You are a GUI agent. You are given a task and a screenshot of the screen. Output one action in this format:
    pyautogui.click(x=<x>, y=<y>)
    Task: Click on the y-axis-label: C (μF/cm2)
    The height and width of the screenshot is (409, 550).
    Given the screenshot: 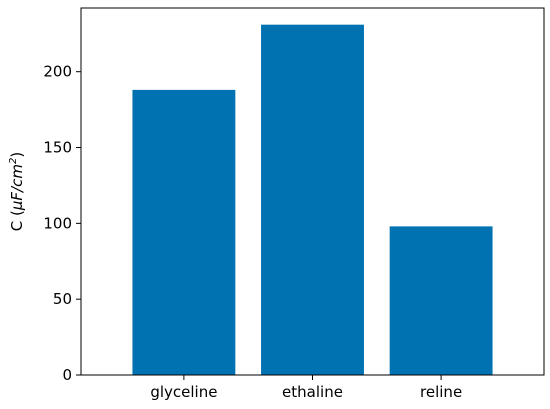 What is the action you would take?
    pyautogui.click(x=17, y=191)
    